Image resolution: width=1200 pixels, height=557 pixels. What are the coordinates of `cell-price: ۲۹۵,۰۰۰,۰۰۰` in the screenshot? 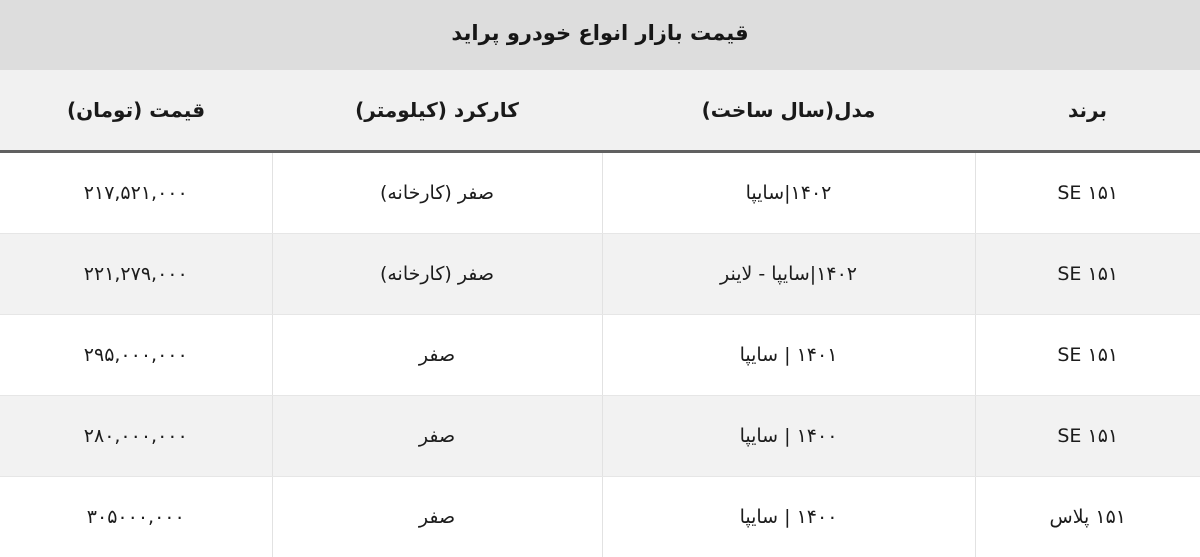 It's located at (136, 355).